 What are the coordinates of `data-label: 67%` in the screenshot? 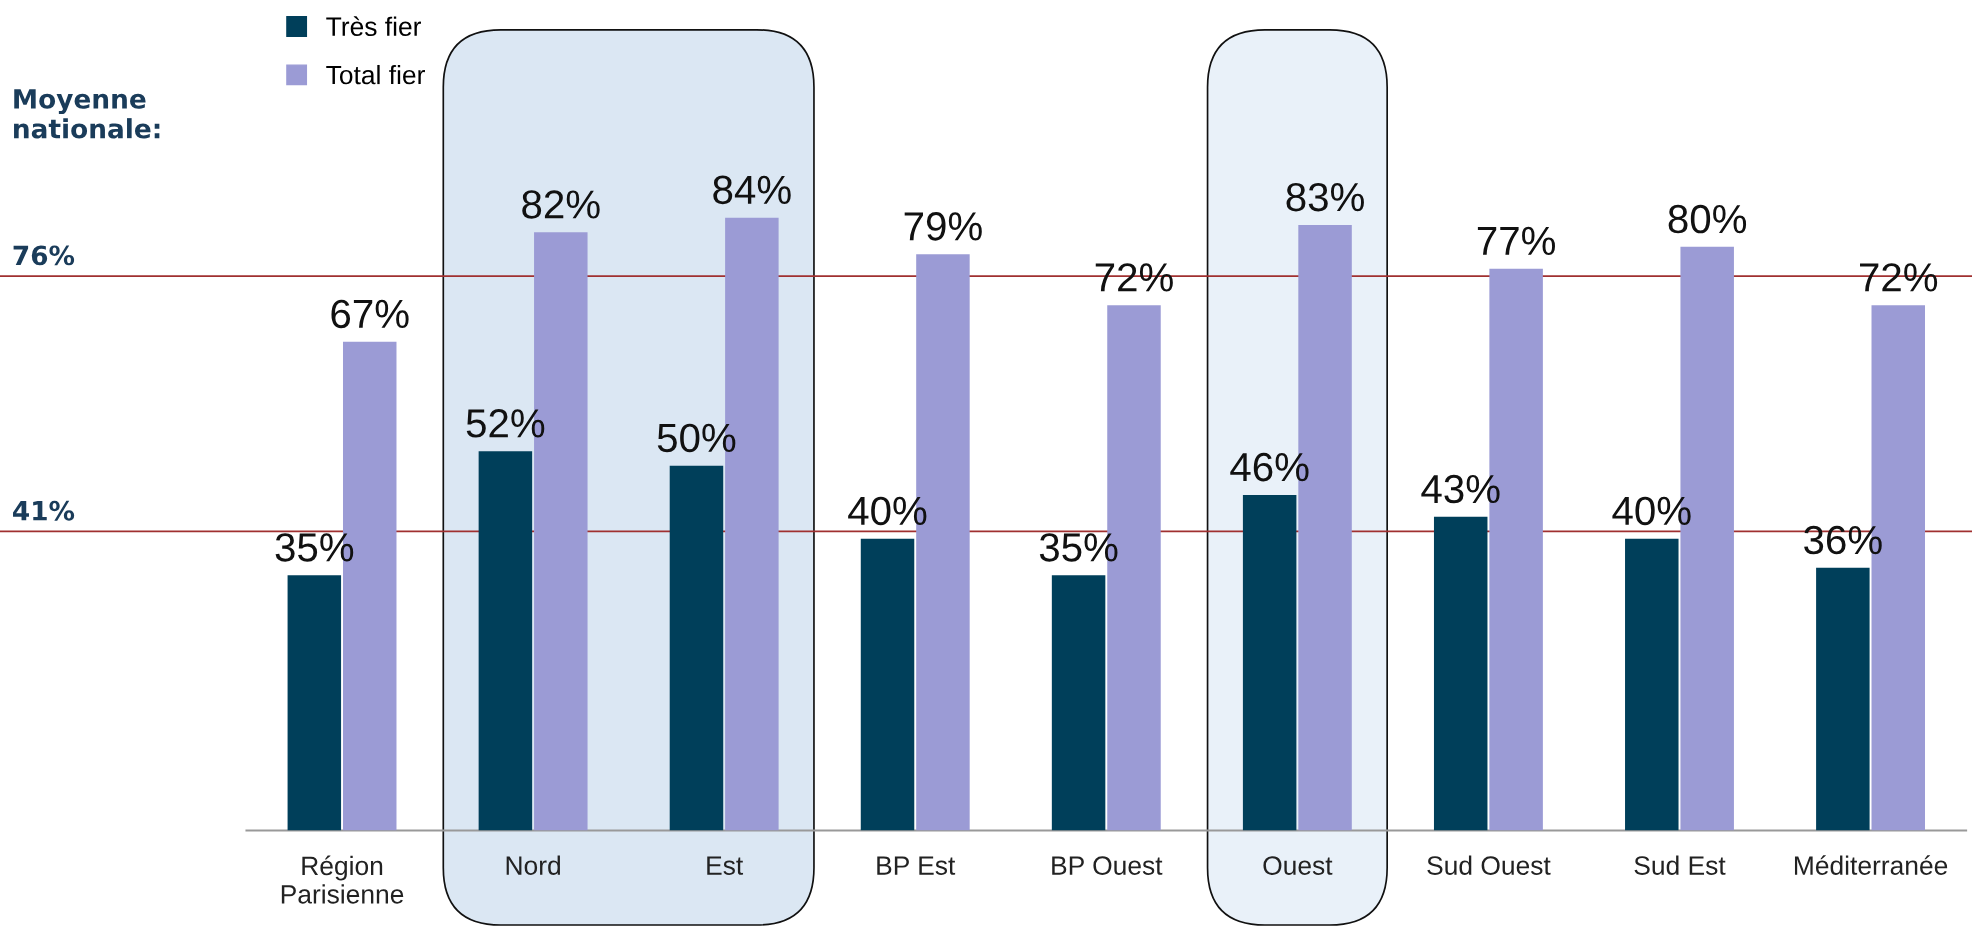 It's located at (370, 314).